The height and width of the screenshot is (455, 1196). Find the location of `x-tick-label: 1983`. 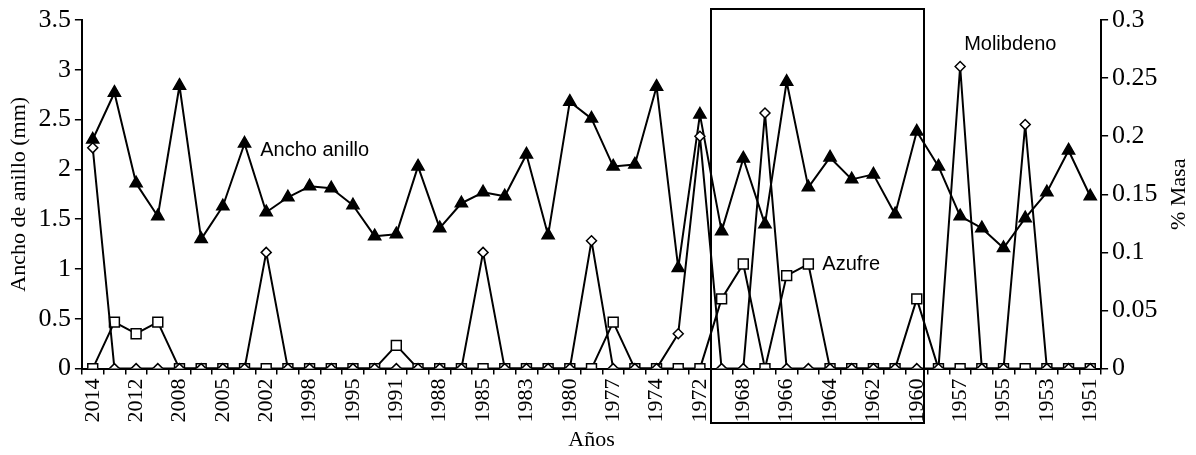

x-tick-label: 1983 is located at coordinates (525, 400).